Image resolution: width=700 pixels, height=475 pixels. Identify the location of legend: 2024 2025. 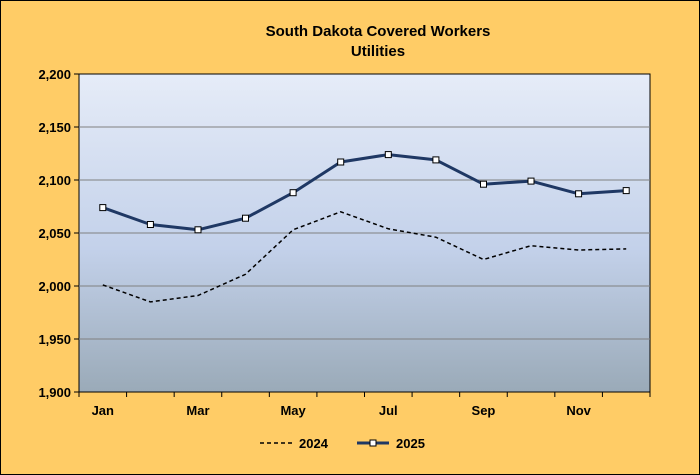
(342, 443).